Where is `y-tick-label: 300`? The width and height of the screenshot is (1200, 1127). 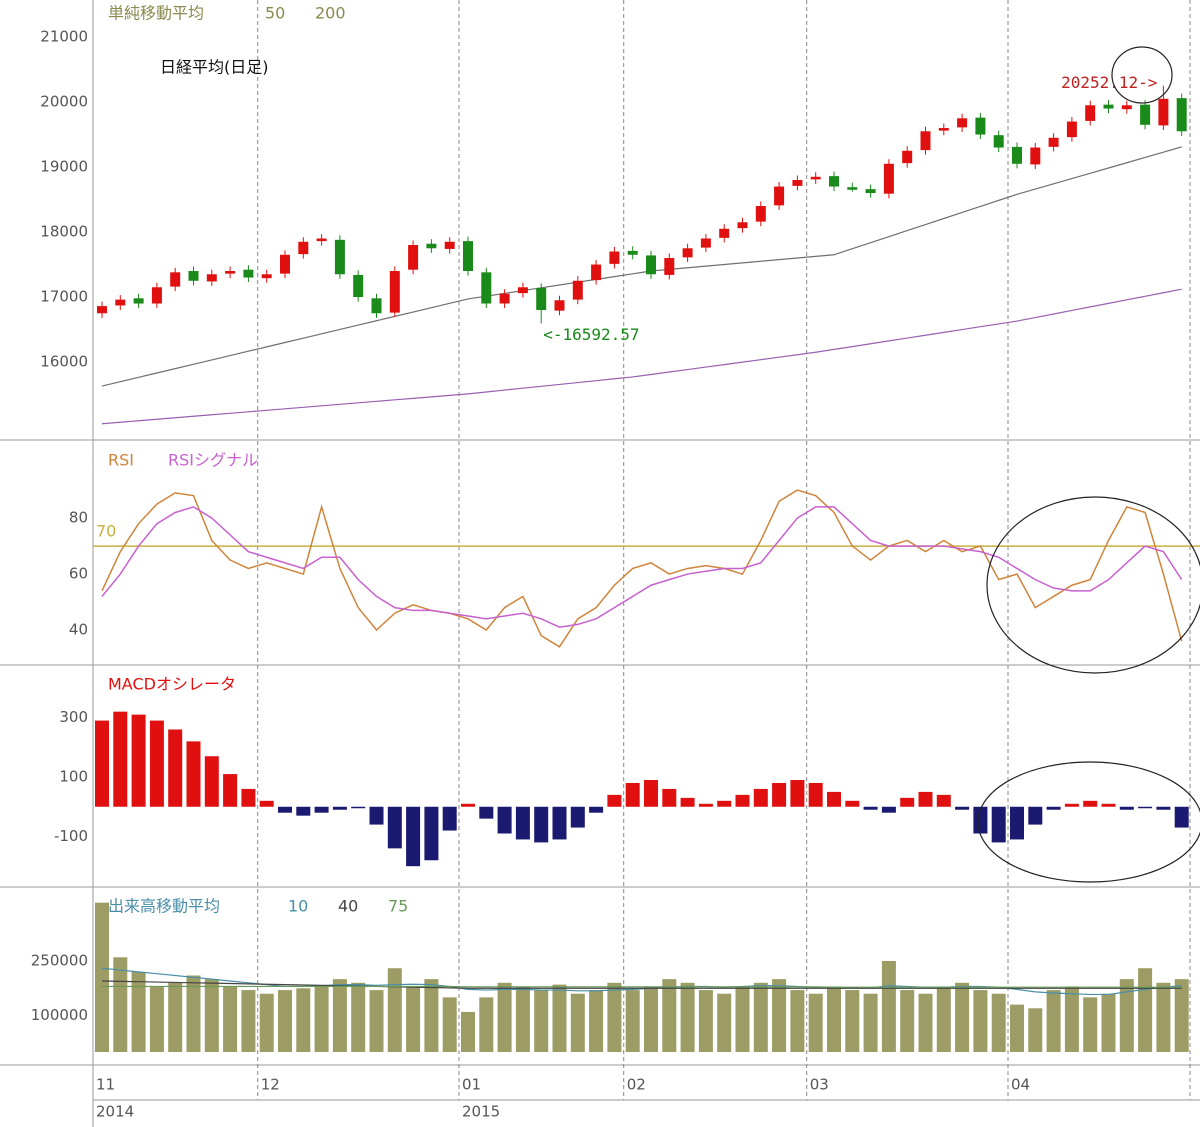
y-tick-label: 300 is located at coordinates (73, 717).